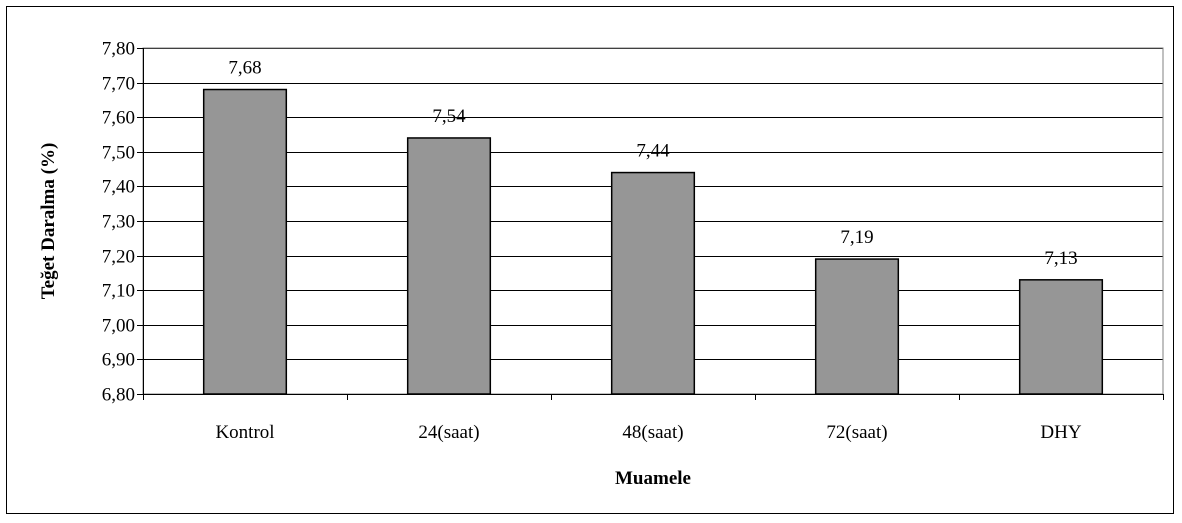 This screenshot has height=523, width=1182. Describe the element at coordinates (118, 84) in the screenshot. I see `y-tick-label: 7,70` at that location.